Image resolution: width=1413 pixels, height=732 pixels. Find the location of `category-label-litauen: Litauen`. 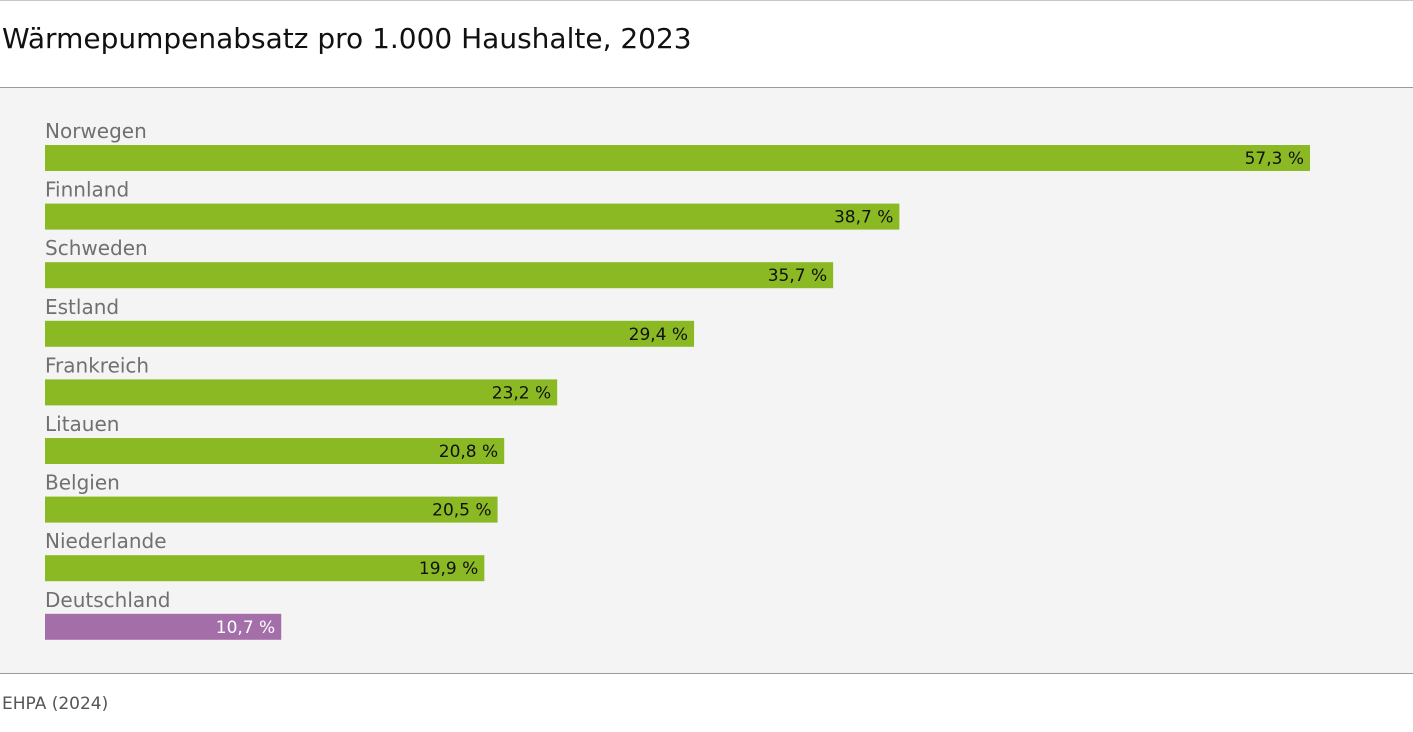

category-label-litauen: Litauen is located at coordinates (82, 424).